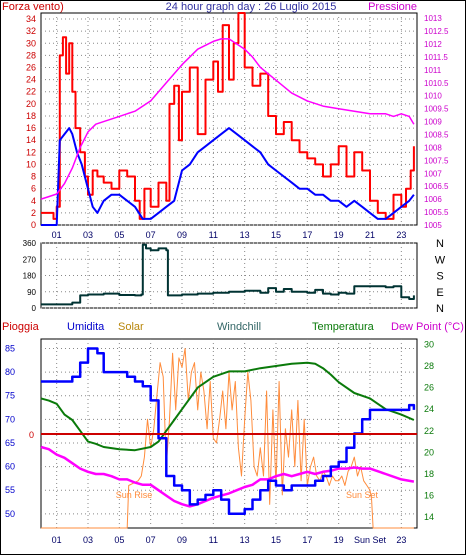 The width and height of the screenshot is (466, 560). I want to click on legend-umidita: Umidita, so click(86, 327).